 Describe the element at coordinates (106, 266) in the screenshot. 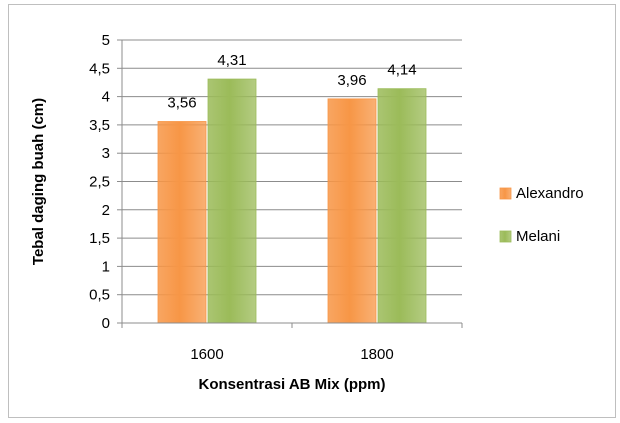

I see `y-tick-label: 1` at that location.